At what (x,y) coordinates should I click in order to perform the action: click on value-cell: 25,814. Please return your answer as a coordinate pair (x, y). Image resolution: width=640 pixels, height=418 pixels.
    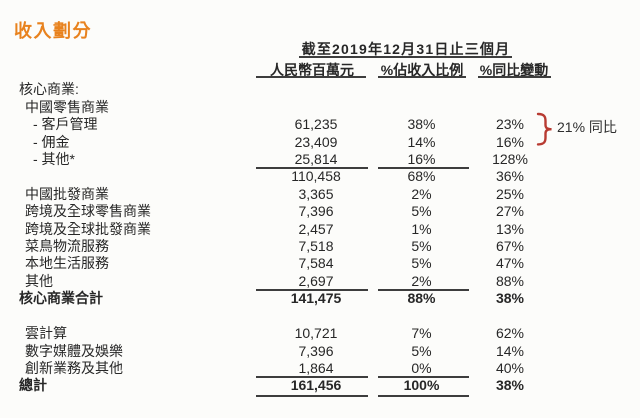
    Looking at the image, I should click on (316, 158).